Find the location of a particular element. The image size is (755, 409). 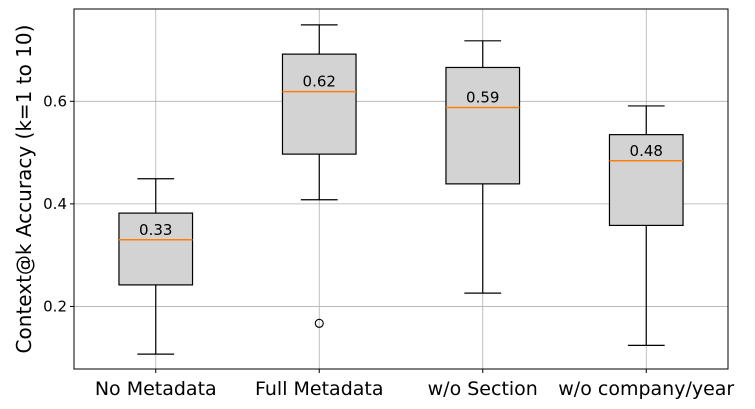

median-value-label: 0.48 is located at coordinates (646, 151).